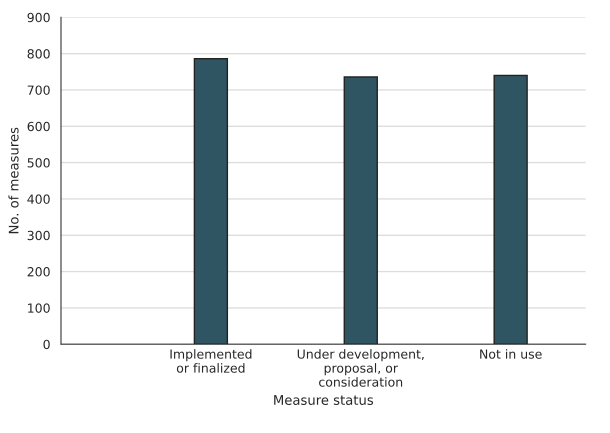 This screenshot has width=610, height=433. What do you see at coordinates (361, 368) in the screenshot?
I see `x-tick-label: Under development, proposal, or consideration` at bounding box center [361, 368].